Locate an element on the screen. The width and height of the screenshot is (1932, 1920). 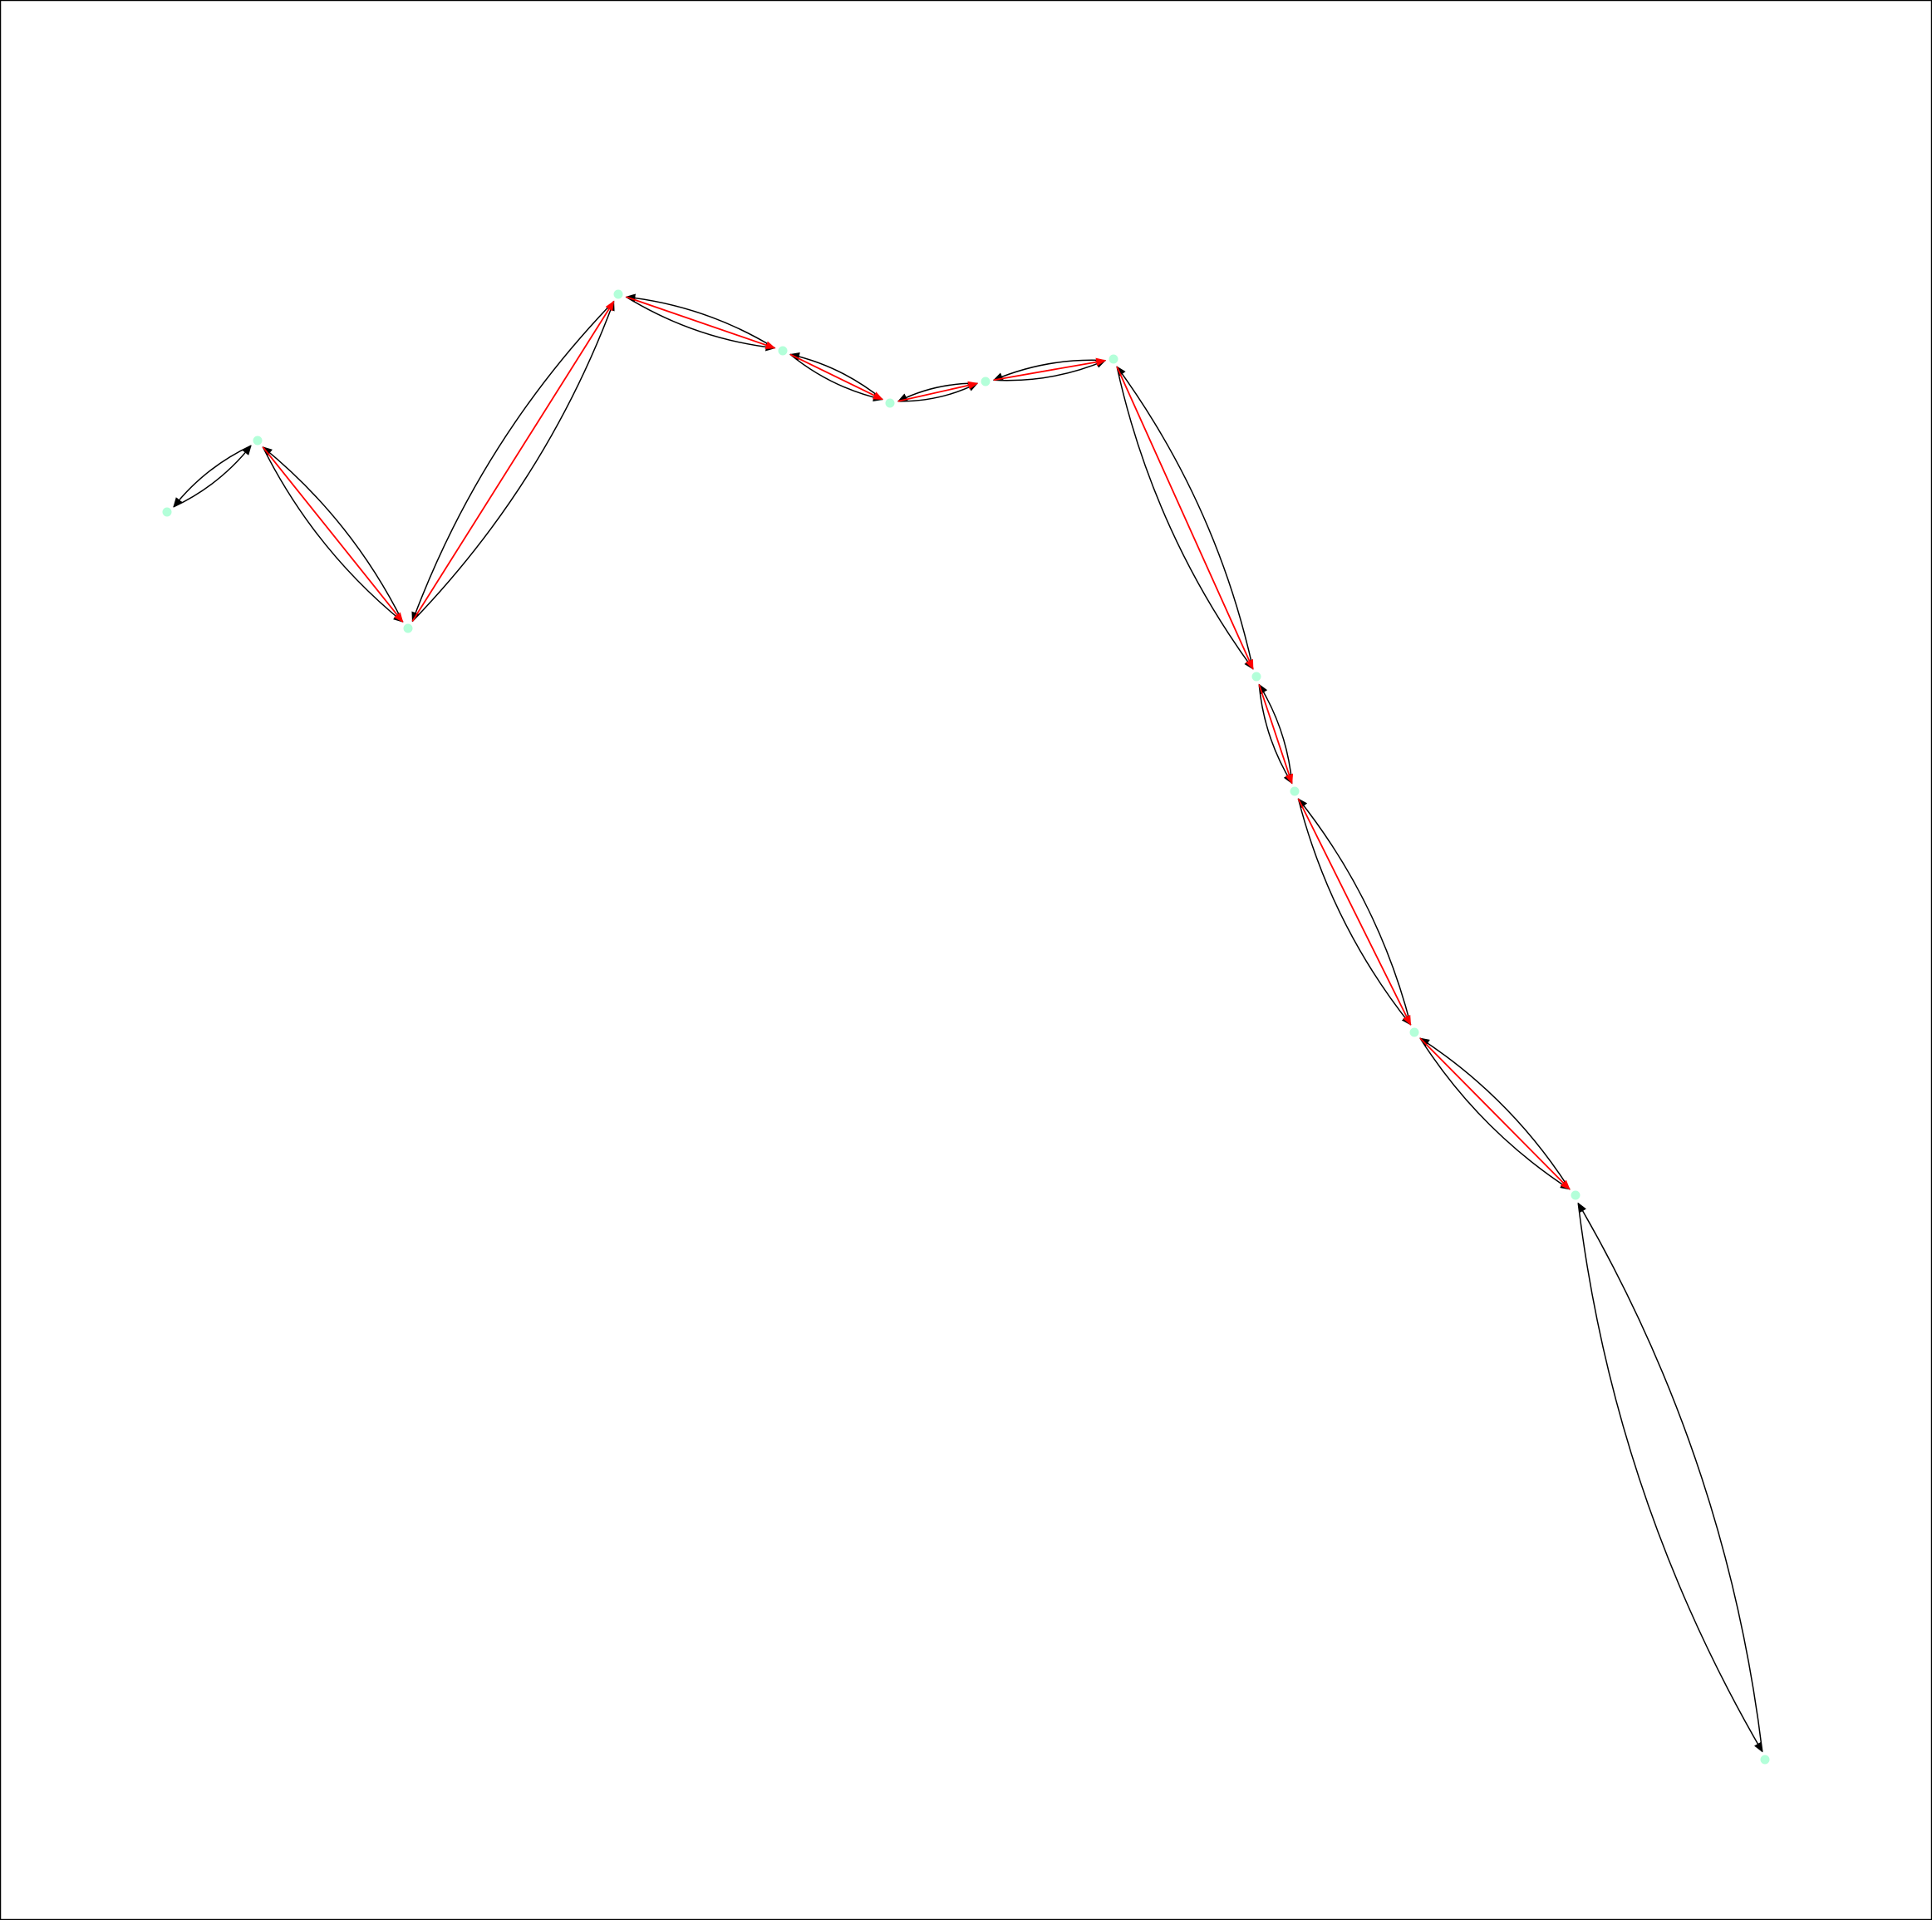
highlighted-edge-n9-n10 is located at coordinates (1354, 912).